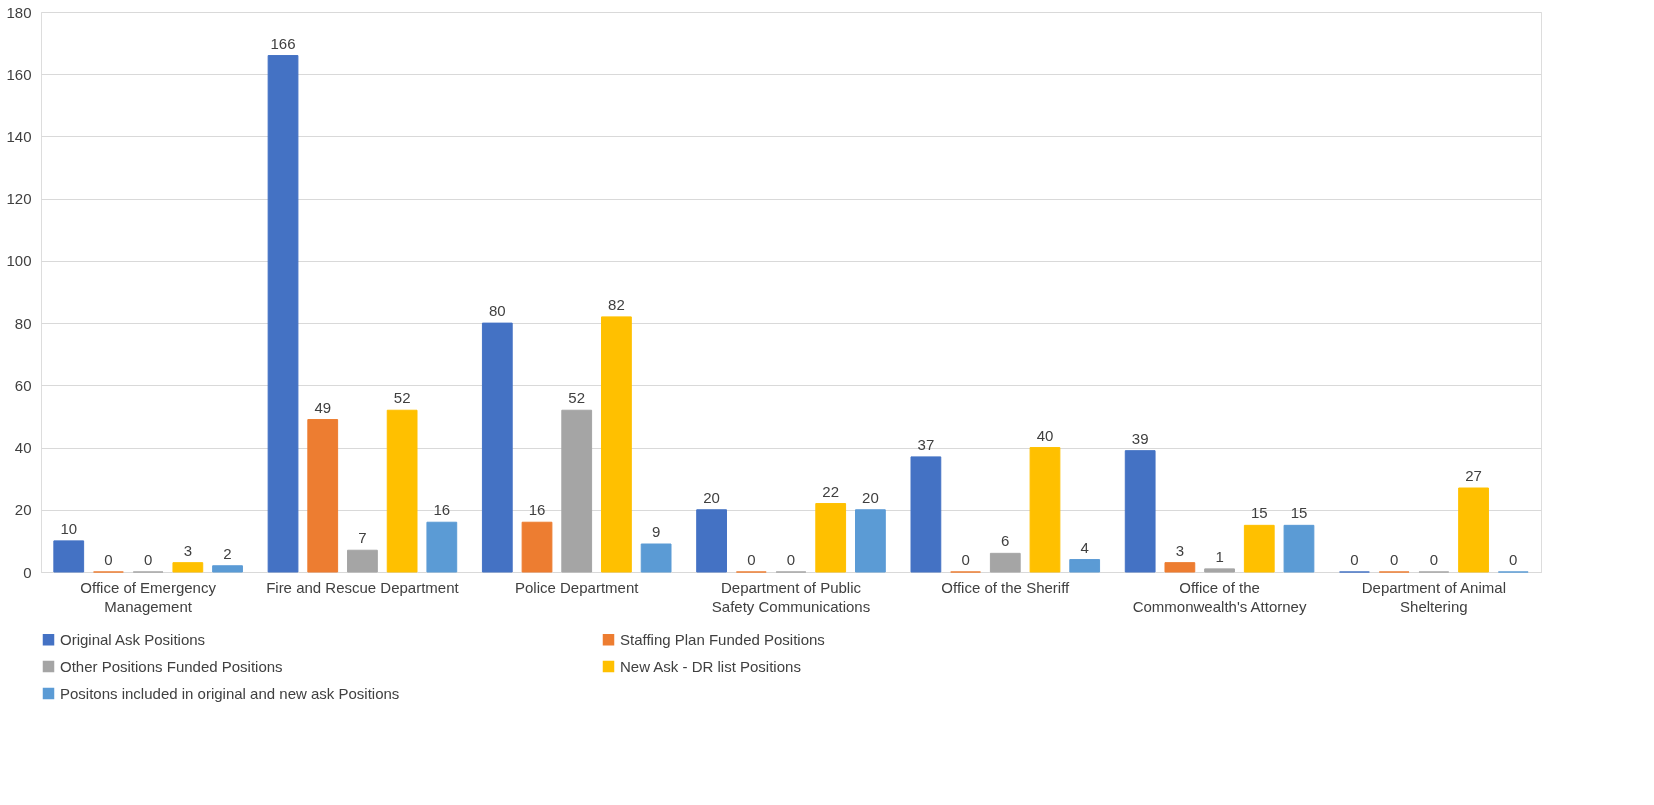 This screenshot has height=805, width=1654. Describe the element at coordinates (19, 199) in the screenshot. I see `y-tick-label: 120` at that location.